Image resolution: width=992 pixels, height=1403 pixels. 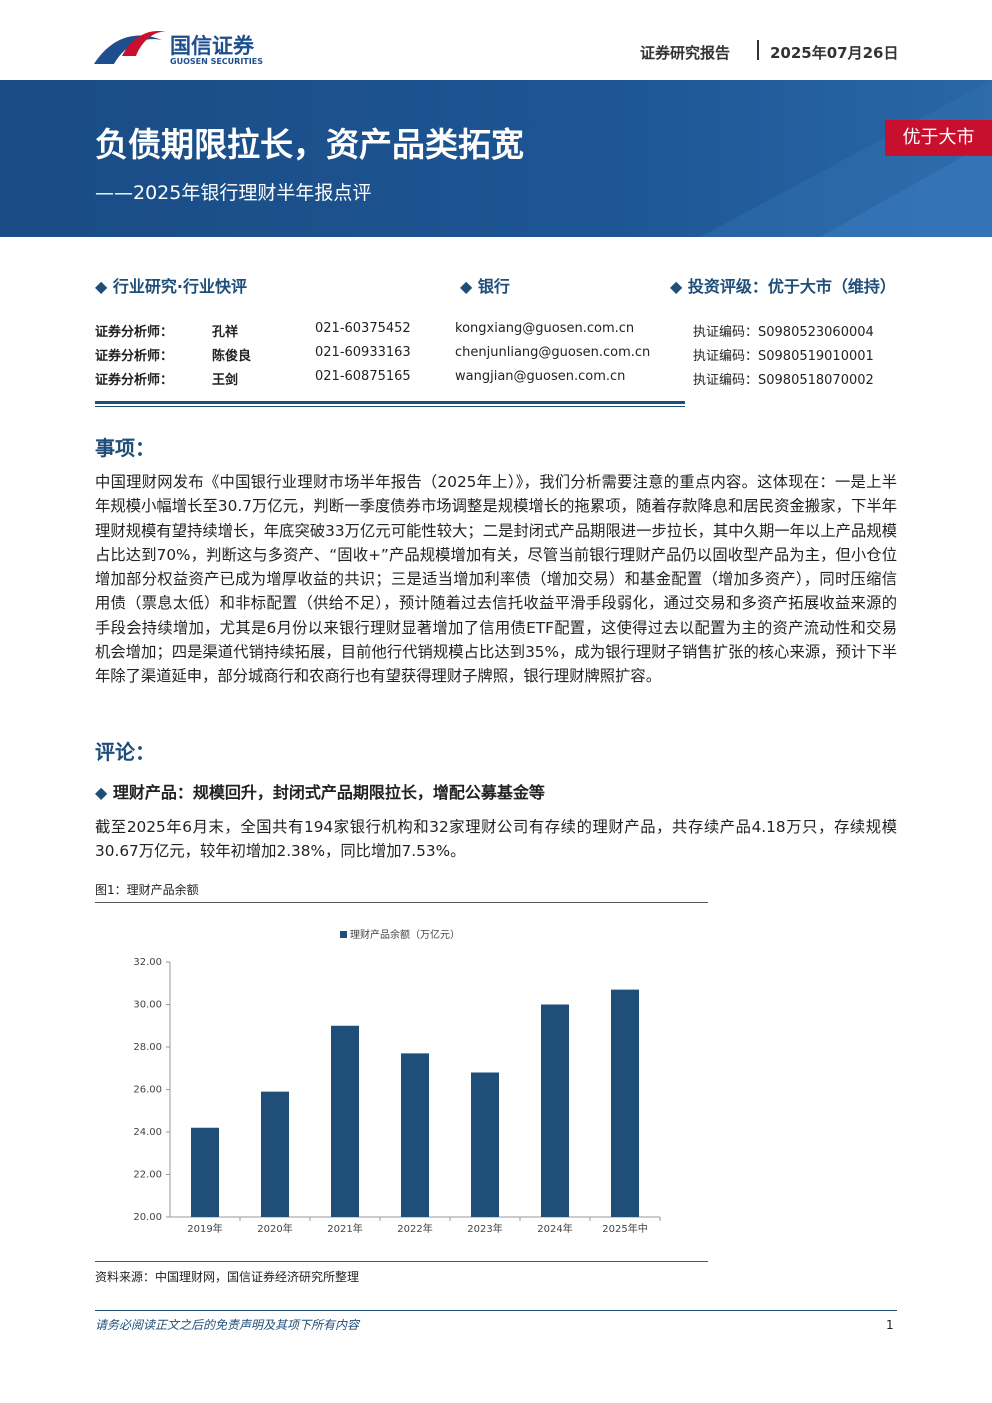 I want to click on analyst-email: kongxiang@guosen.com.cn, so click(x=545, y=328).